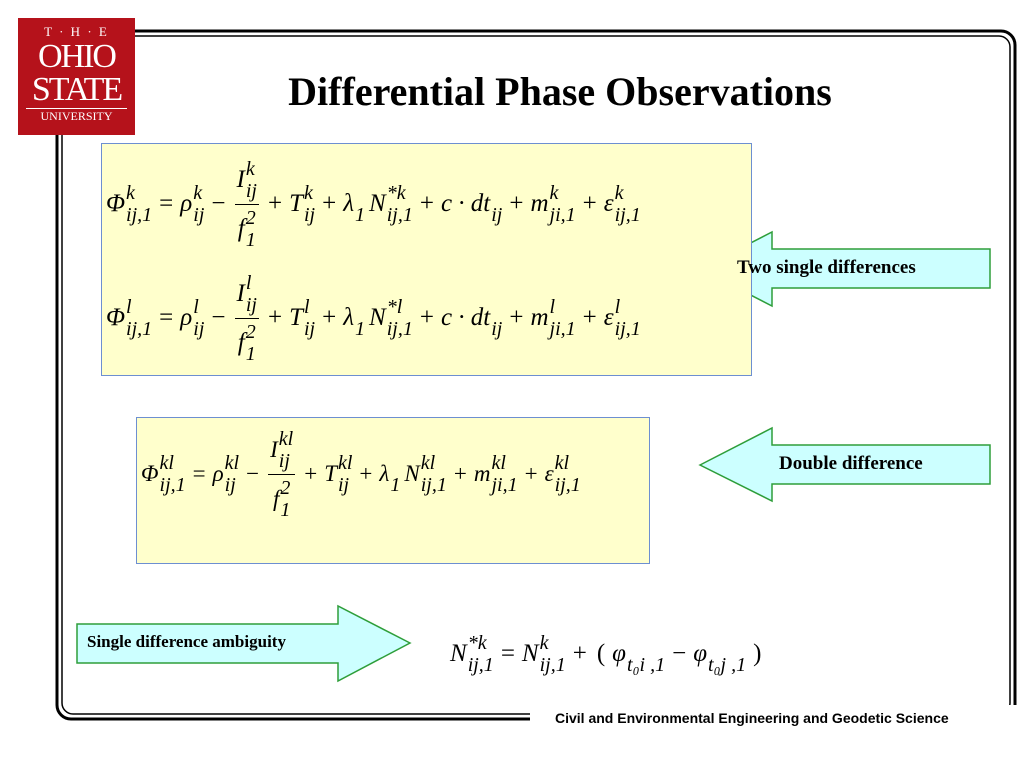 The image size is (1024, 768). I want to click on math-scripts: kl ji,1, so click(504, 474).